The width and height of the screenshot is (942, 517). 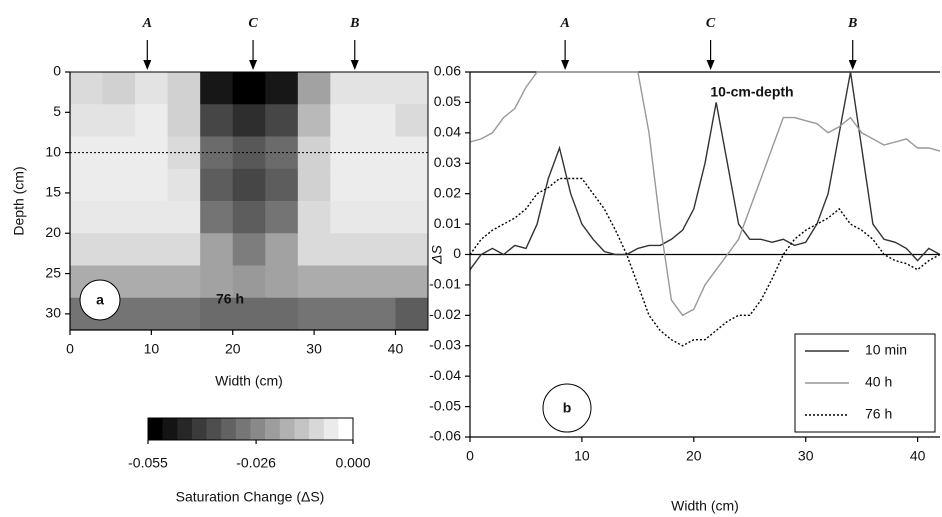 What do you see at coordinates (447, 101) in the screenshot?
I see `y-tick-label: 0.05` at bounding box center [447, 101].